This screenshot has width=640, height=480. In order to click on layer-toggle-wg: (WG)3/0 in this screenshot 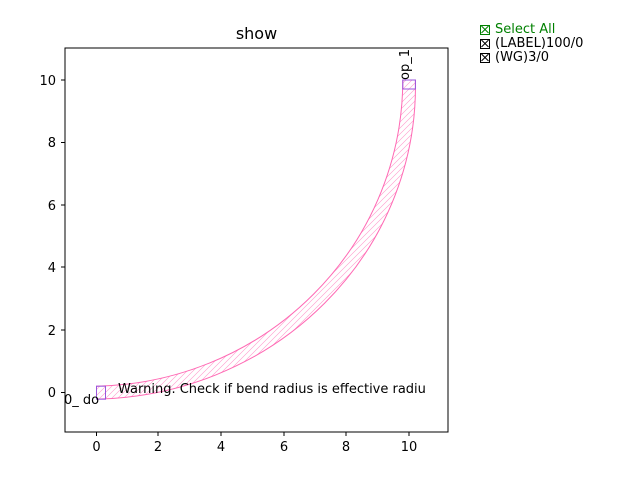, I will do `click(531, 58)`.